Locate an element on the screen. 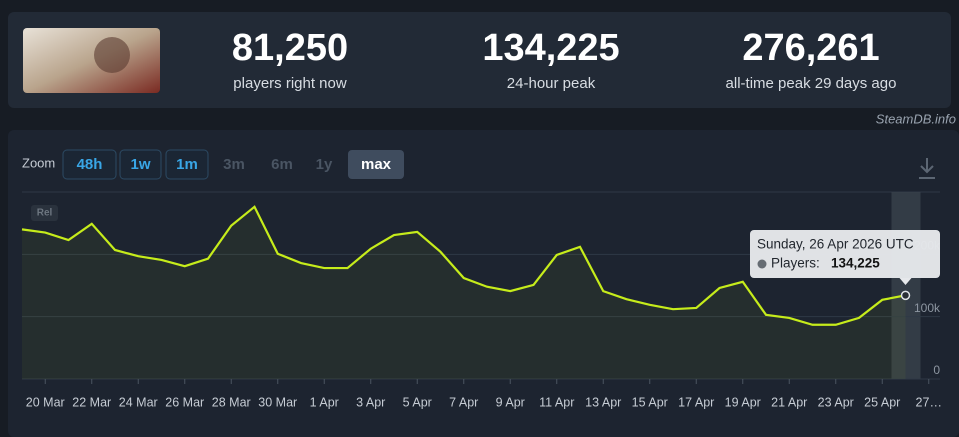 Image resolution: width=959 pixels, height=437 pixels. y-tick-label: 0 is located at coordinates (936, 370).